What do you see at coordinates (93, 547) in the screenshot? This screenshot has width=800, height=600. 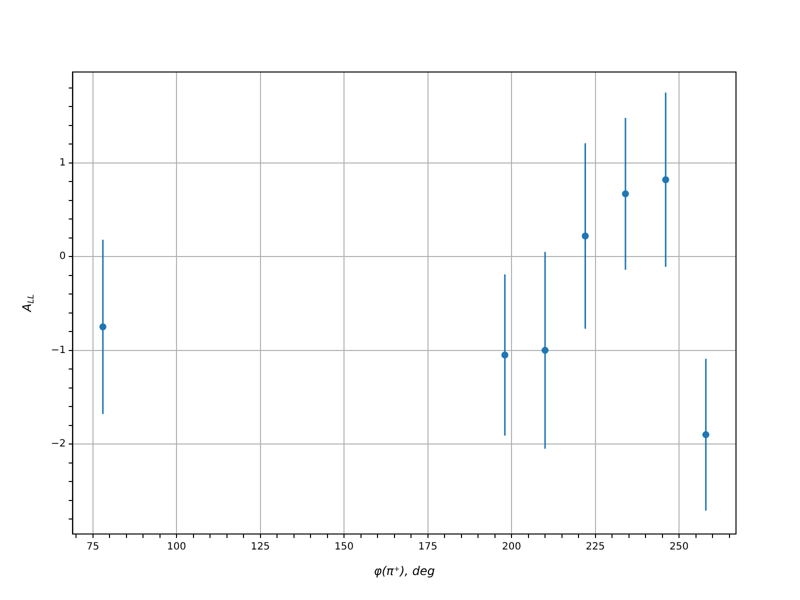 I see `x-tick-label: 75` at bounding box center [93, 547].